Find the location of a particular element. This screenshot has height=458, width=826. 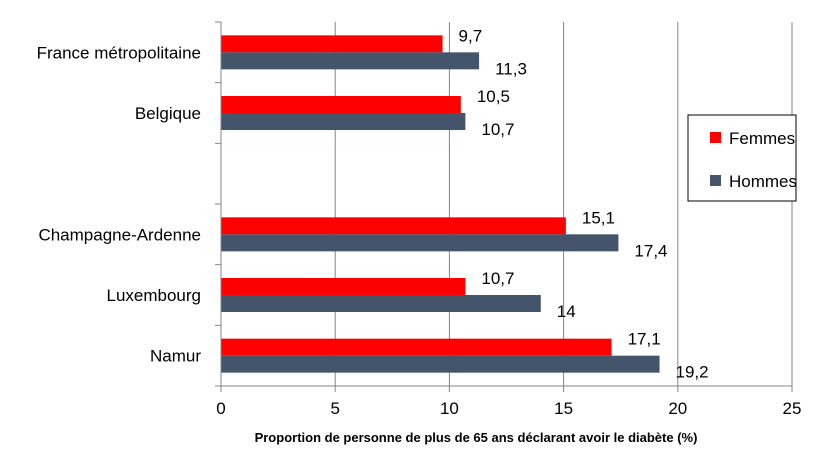

x-tick-label-25: 25 is located at coordinates (792, 408).